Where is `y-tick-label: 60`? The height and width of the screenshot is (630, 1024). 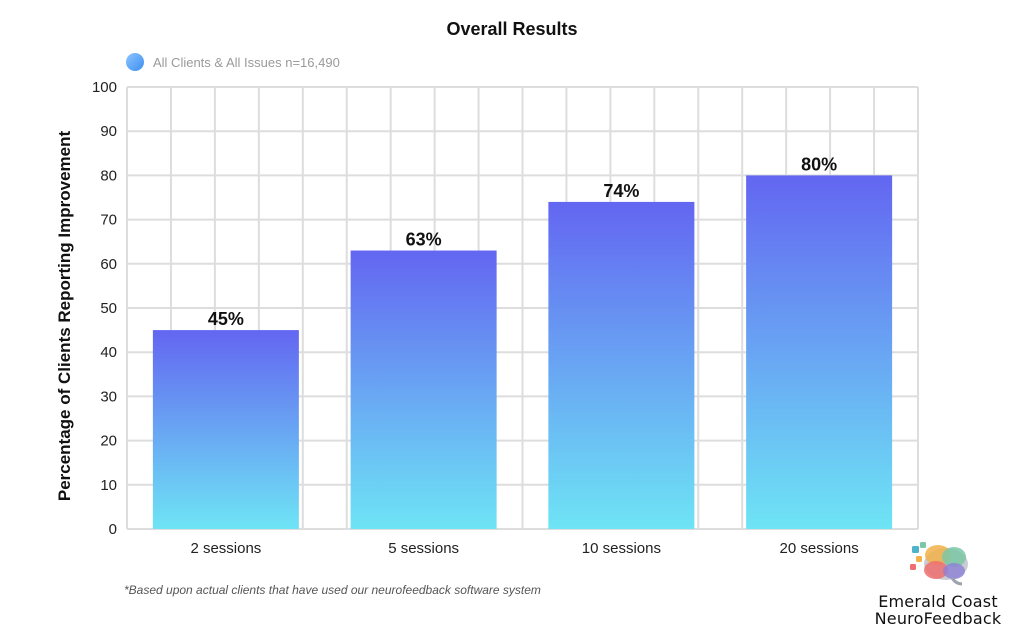
y-tick-label: 60 is located at coordinates (108, 264).